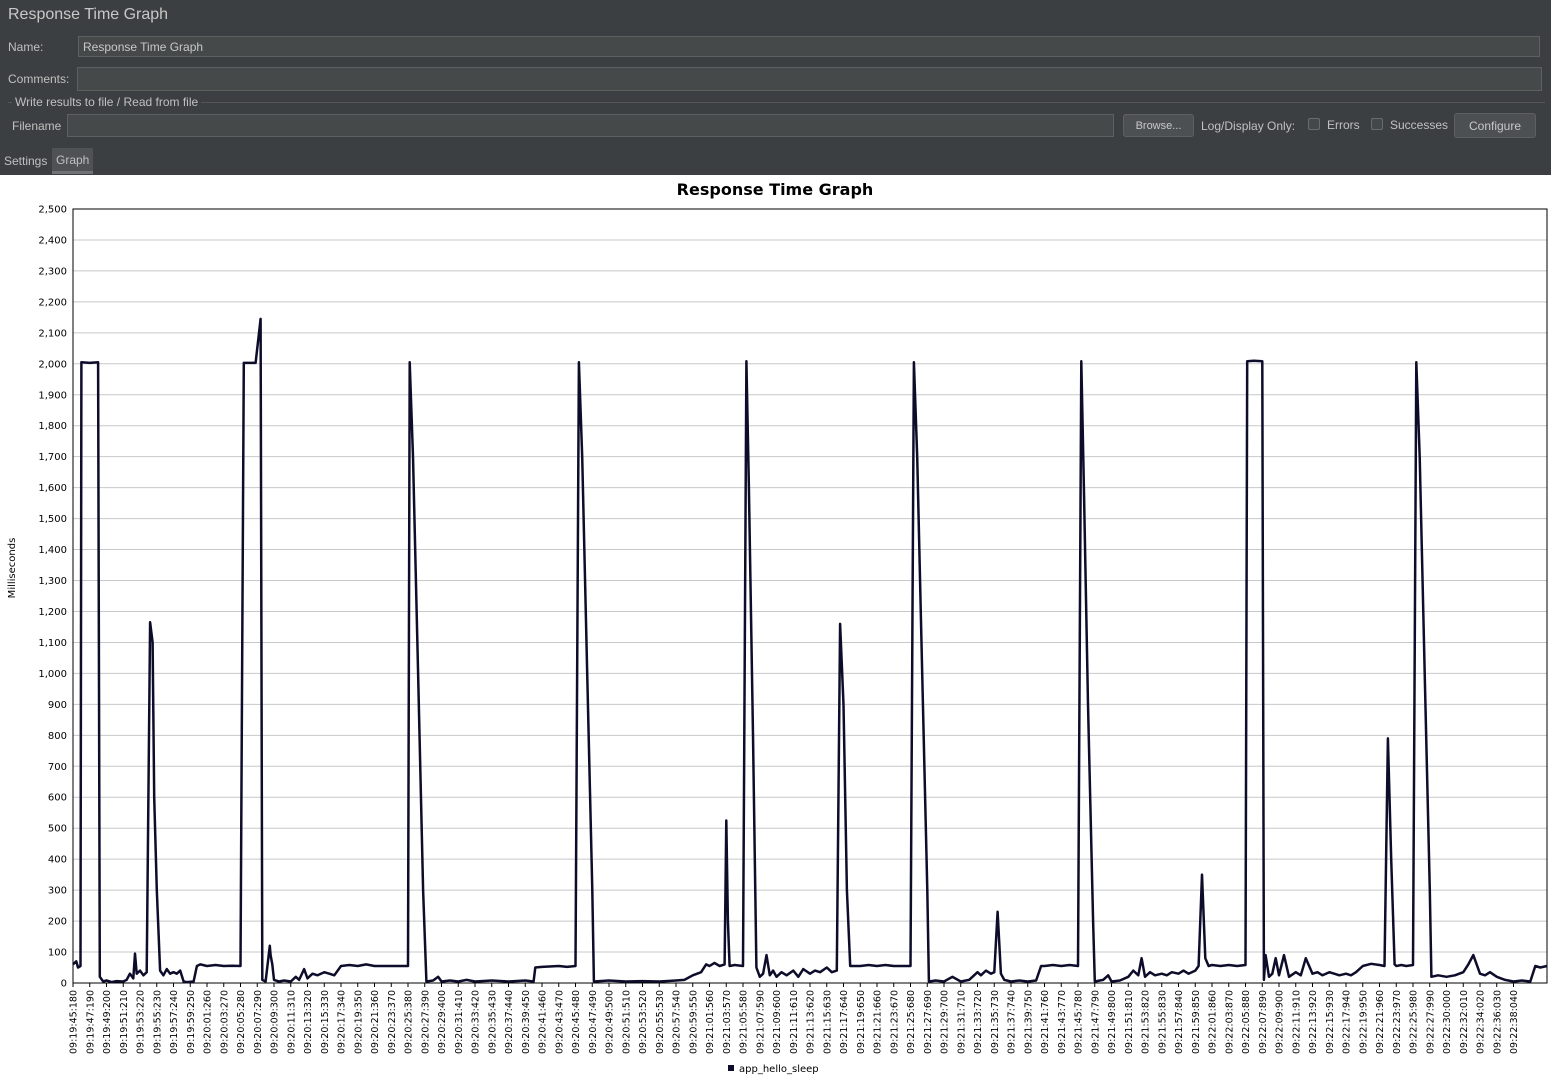  Describe the element at coordinates (191, 1022) in the screenshot. I see `x-tick-label: 09:19:59:250` at that location.